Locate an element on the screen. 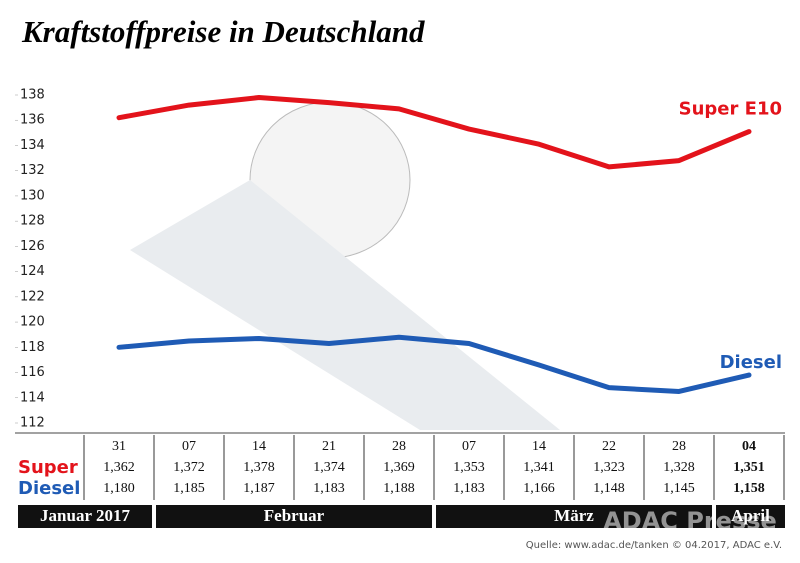 The height and width of the screenshot is (563, 800). value-label: 1,369 is located at coordinates (399, 467).